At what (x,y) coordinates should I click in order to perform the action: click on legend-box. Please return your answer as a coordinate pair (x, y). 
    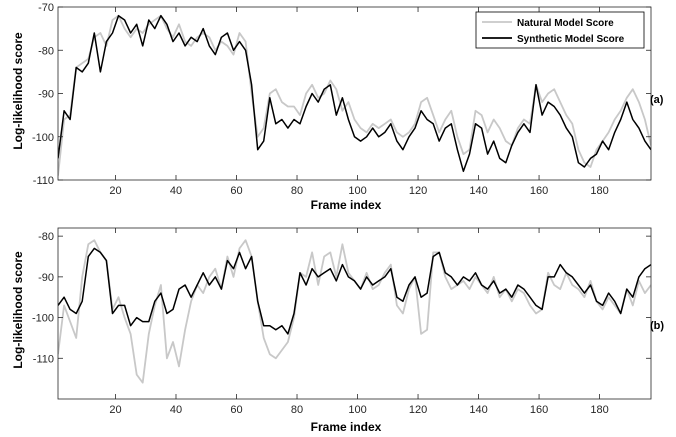
    Looking at the image, I should click on (560, 30).